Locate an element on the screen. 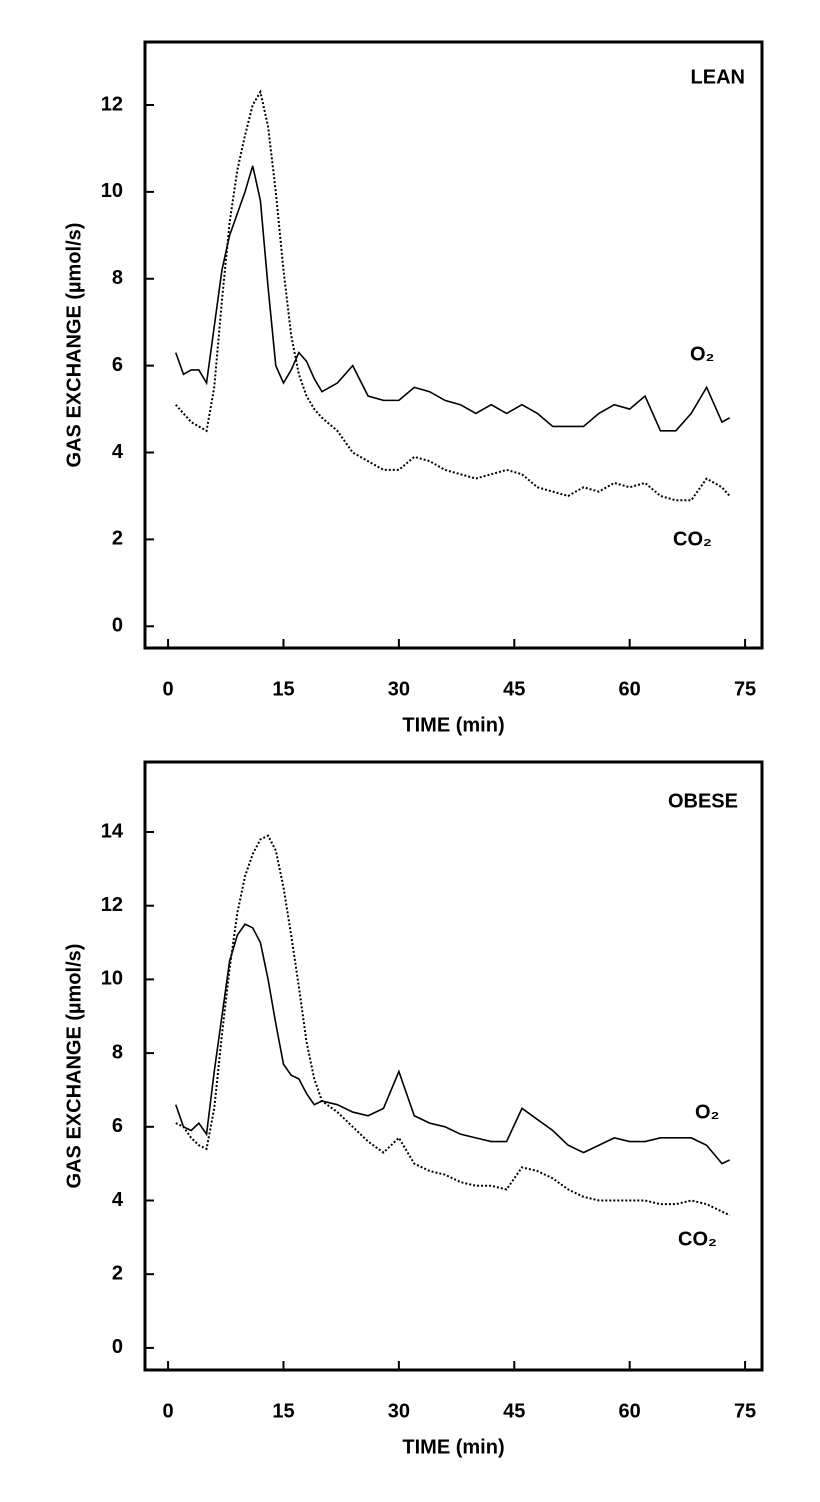 Image resolution: width=820 pixels, height=1502 pixels. panel-title: OBESE is located at coordinates (703, 801).